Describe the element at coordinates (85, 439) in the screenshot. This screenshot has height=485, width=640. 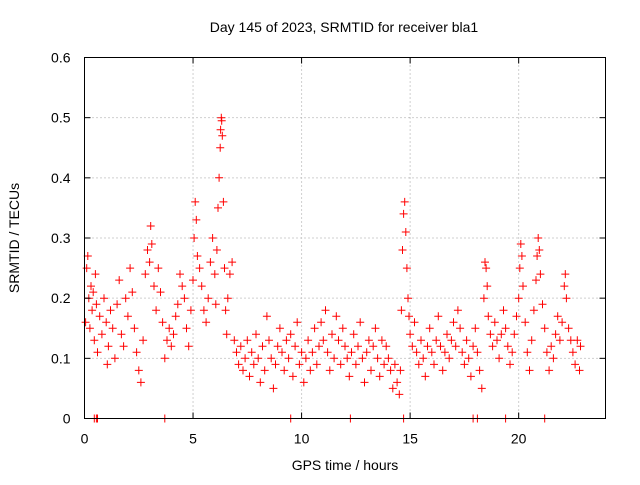
I see `x-tick-label: 0` at that location.